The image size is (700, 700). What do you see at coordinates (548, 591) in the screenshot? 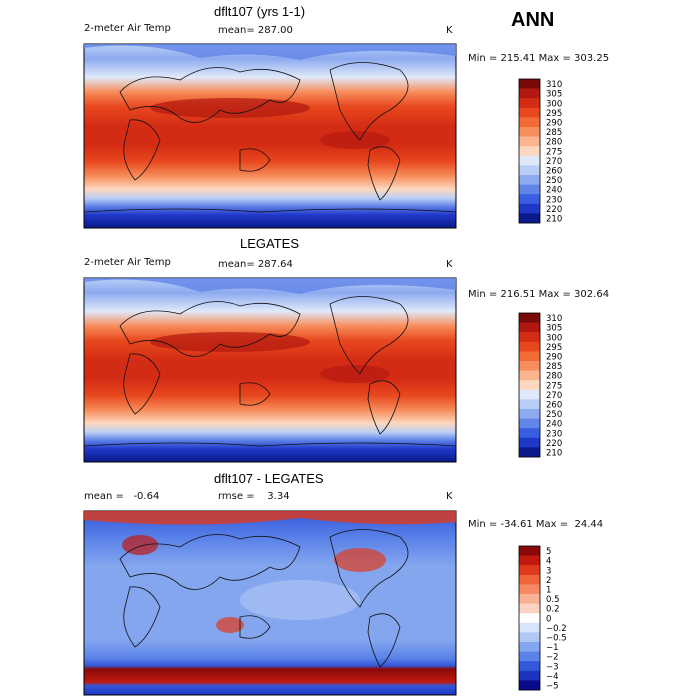
I see `colorbar-tick-label: 1` at bounding box center [548, 591].